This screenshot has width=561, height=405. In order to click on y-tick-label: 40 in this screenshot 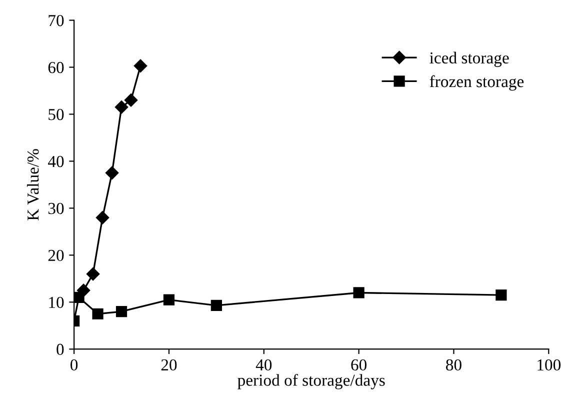, I will do `click(56, 162)`.